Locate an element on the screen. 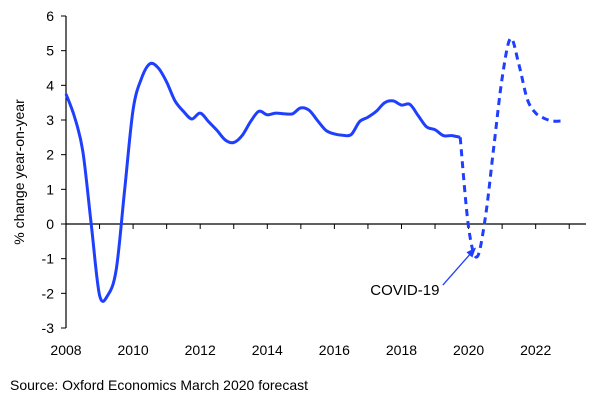  x-tick-label: 2010 is located at coordinates (133, 350).